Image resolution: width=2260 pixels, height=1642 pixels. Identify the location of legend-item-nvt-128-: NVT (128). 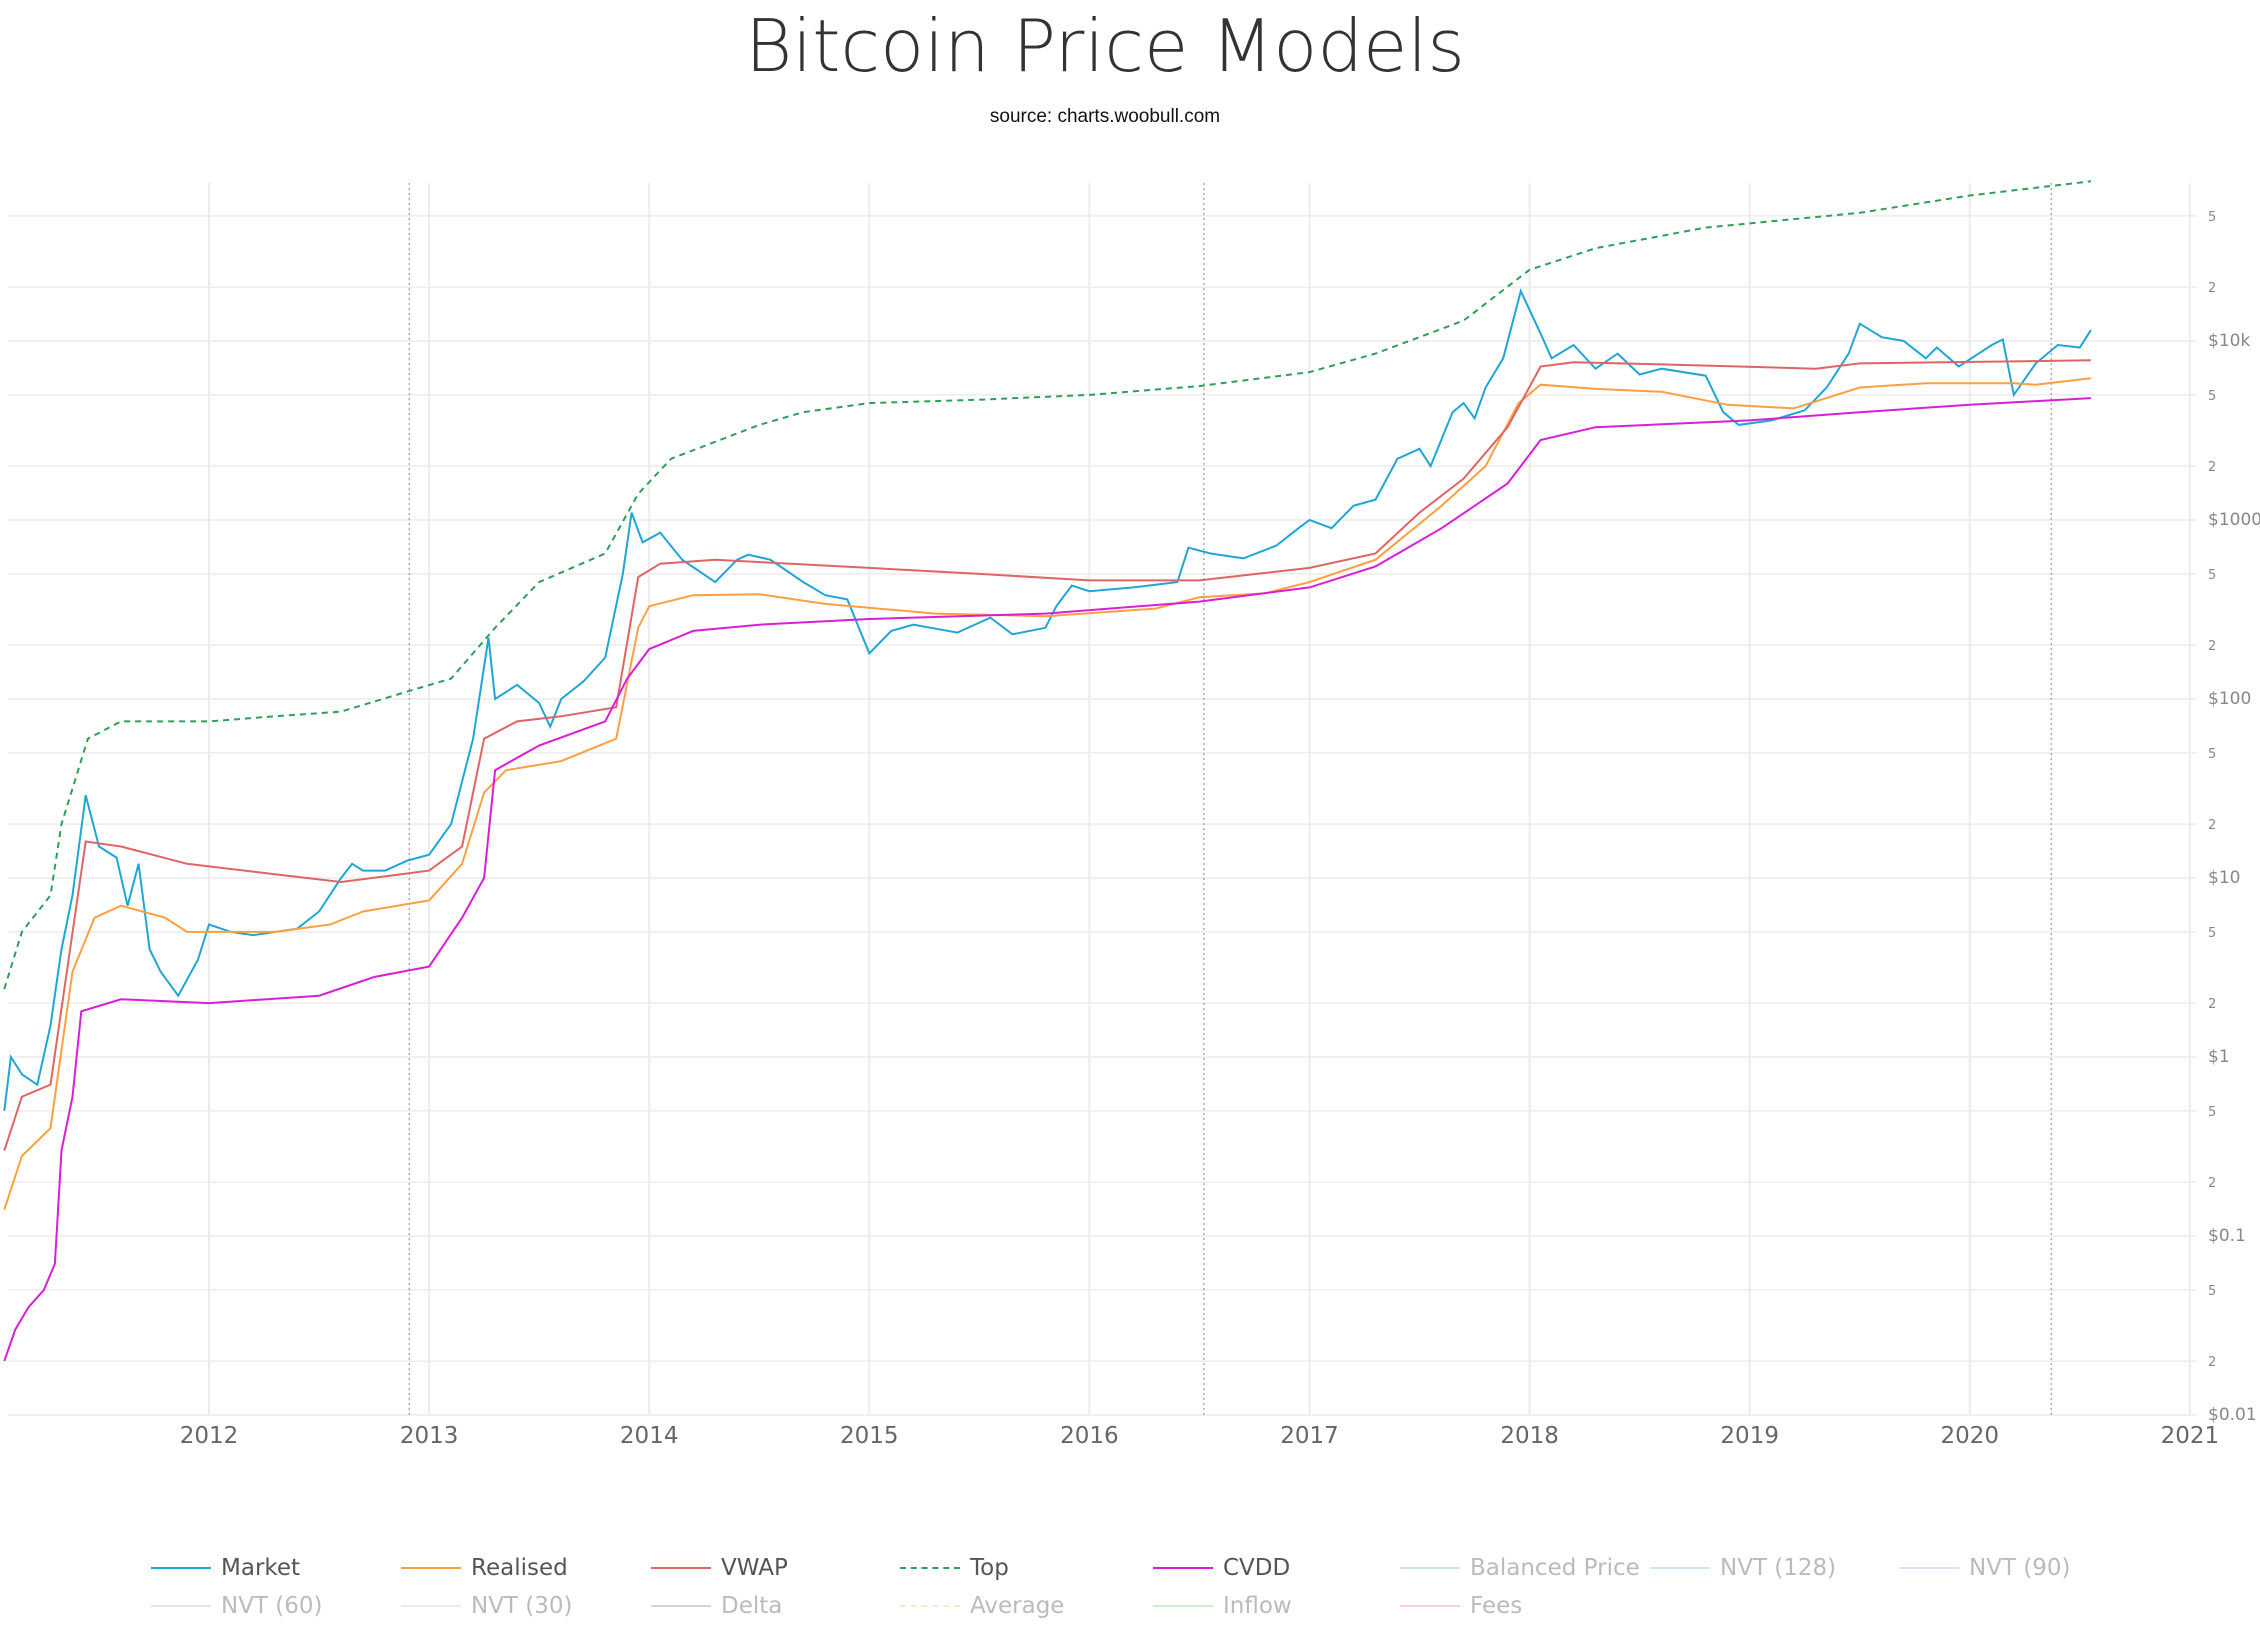
(1743, 1568).